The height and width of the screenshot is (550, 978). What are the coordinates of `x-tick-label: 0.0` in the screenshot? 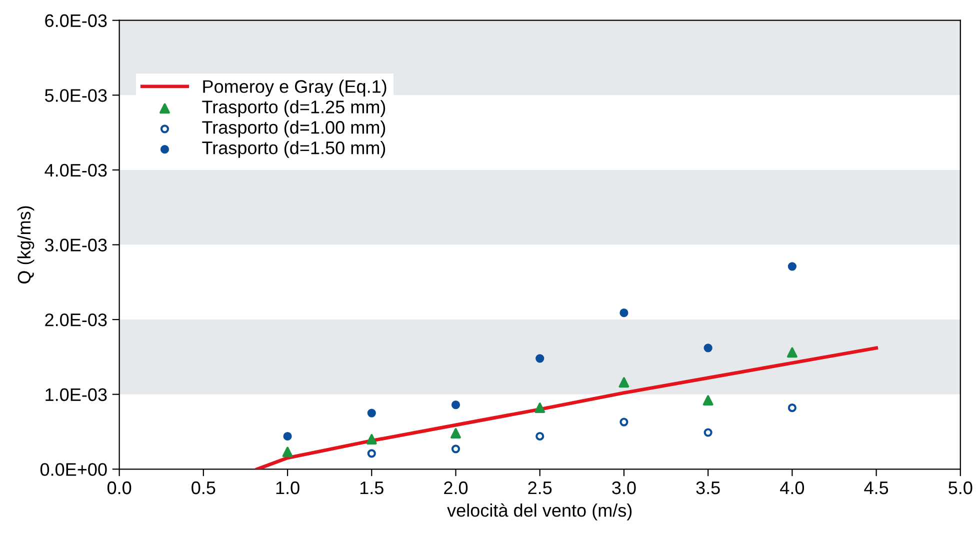 It's located at (119, 487).